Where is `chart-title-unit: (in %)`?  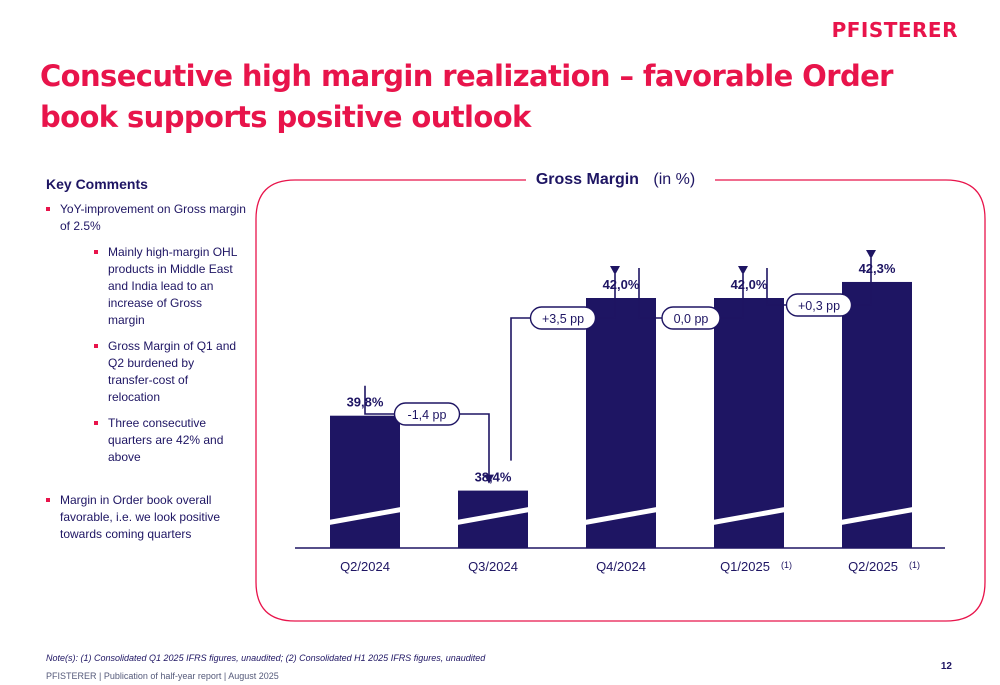 chart-title-unit: (in %) is located at coordinates (674, 179).